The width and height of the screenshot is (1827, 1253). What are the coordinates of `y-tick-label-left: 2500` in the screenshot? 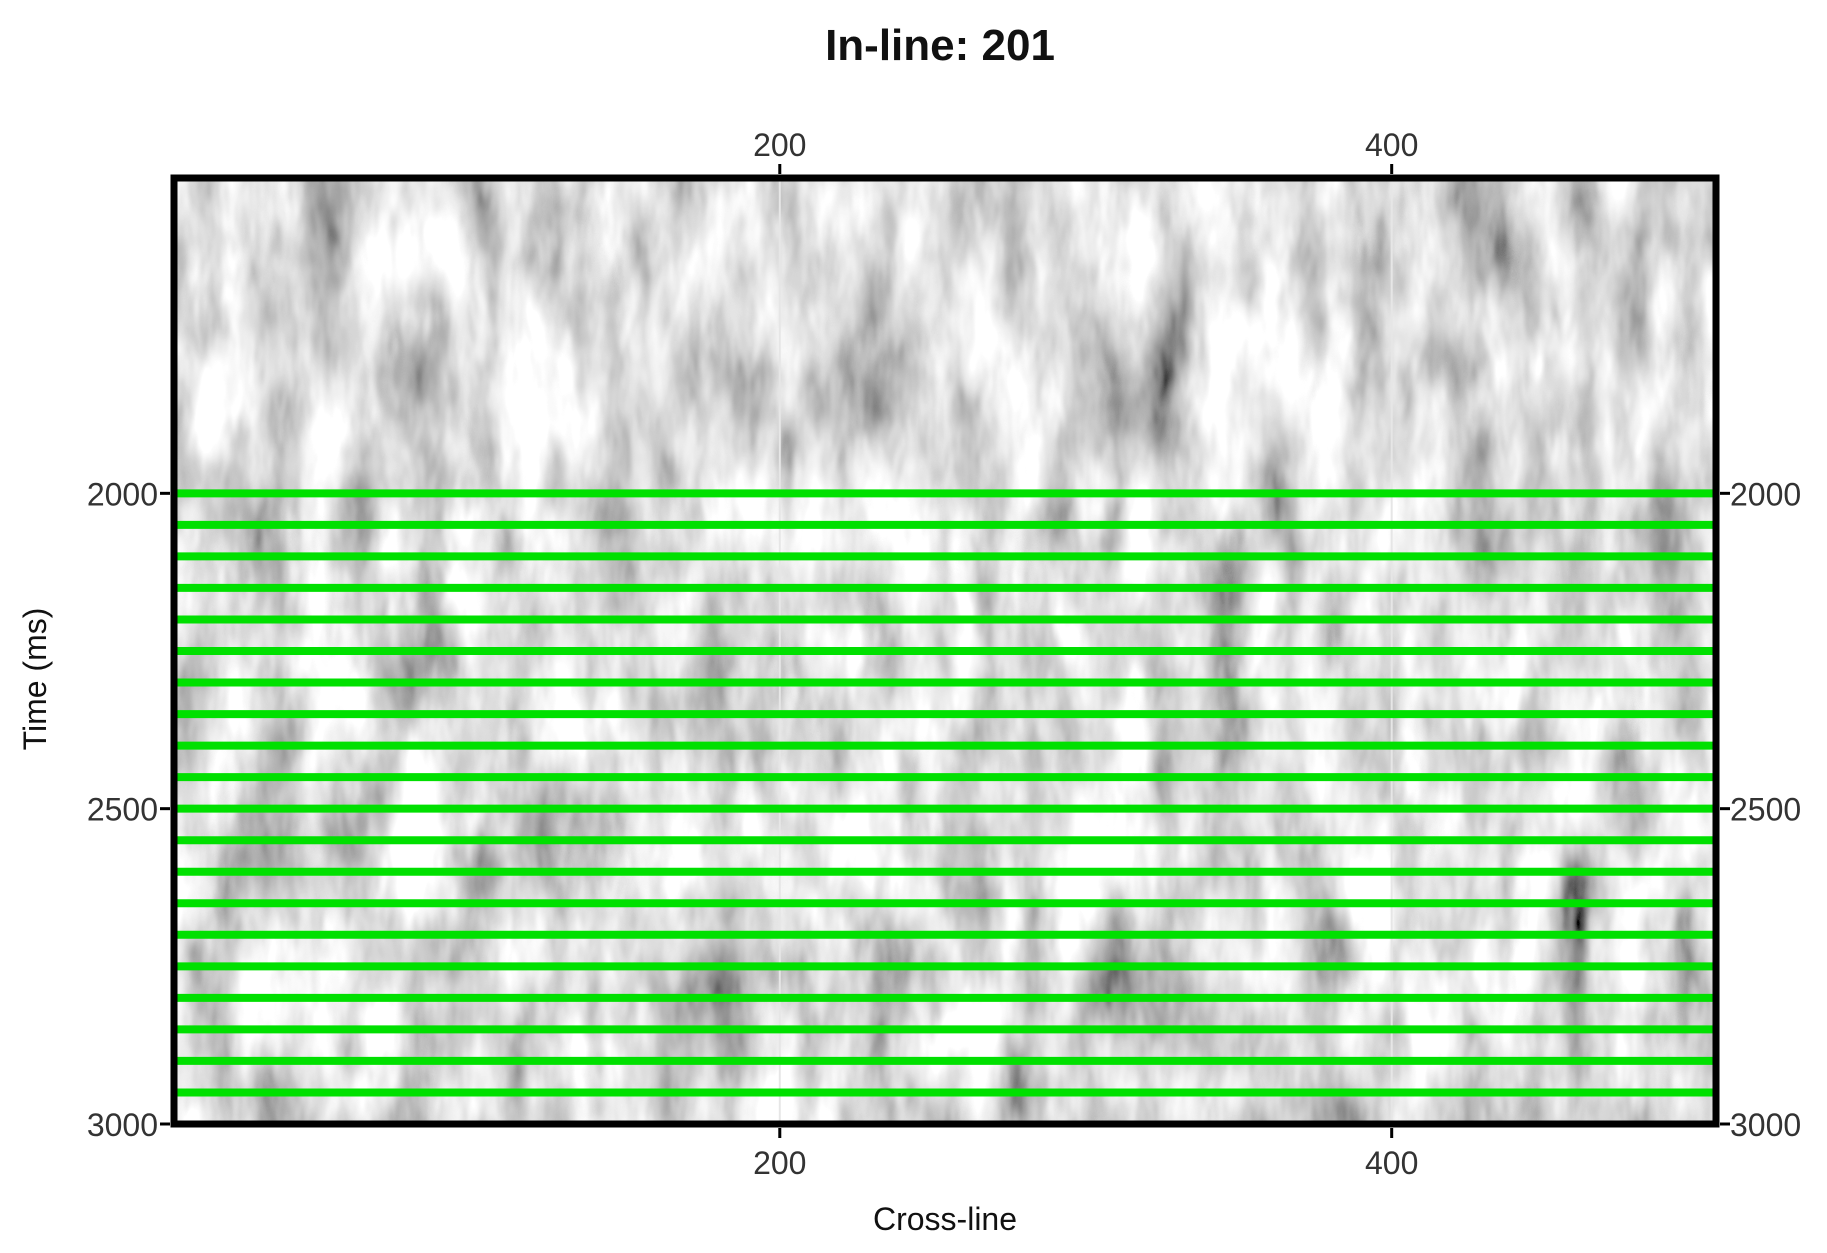 It's located at (122, 810).